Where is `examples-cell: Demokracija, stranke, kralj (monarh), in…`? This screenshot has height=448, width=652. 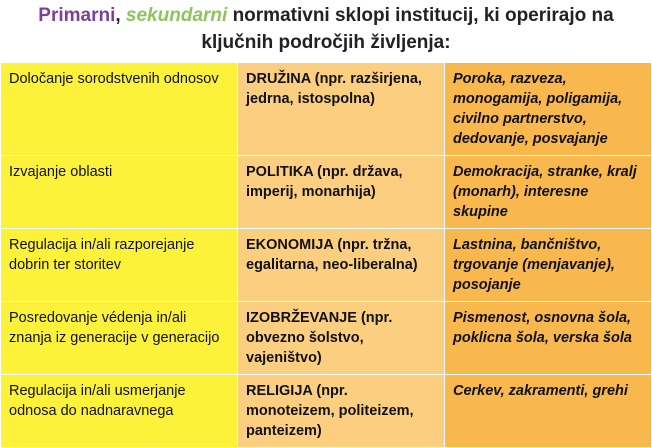 examples-cell: Demokracija, stranke, kralj (monarh), in… is located at coordinates (548, 192).